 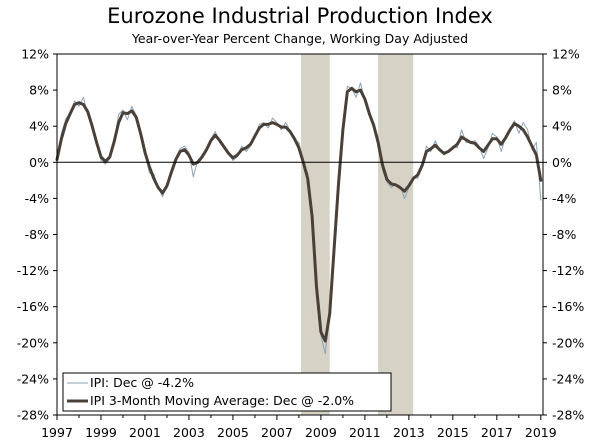 What do you see at coordinates (541, 432) in the screenshot?
I see `x-tick-label: 2019` at bounding box center [541, 432].